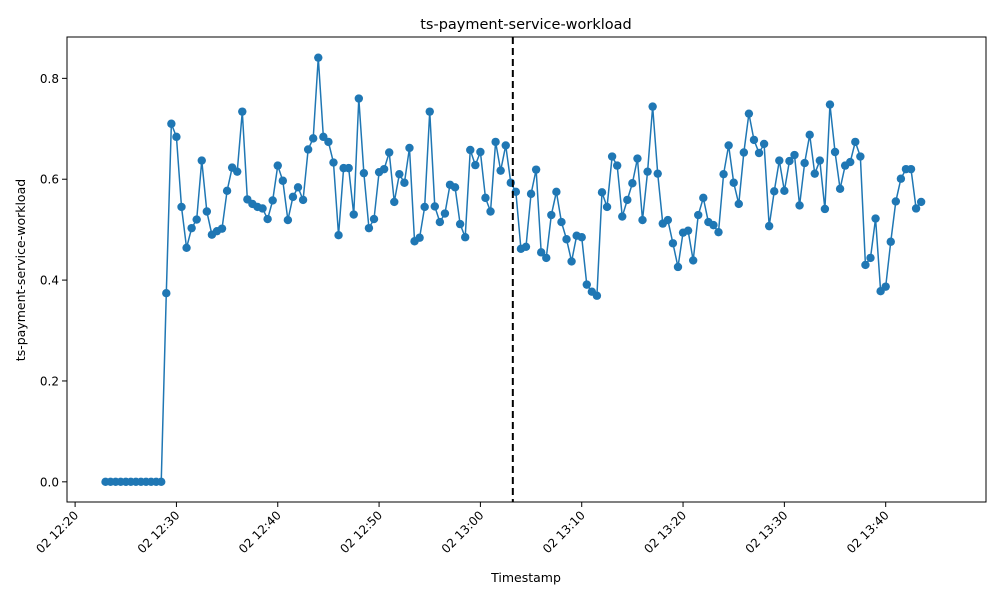 This screenshot has width=1000, height=600. Describe the element at coordinates (20, 270) in the screenshot. I see `y-axis-label: ts-payment-service-workload` at that location.